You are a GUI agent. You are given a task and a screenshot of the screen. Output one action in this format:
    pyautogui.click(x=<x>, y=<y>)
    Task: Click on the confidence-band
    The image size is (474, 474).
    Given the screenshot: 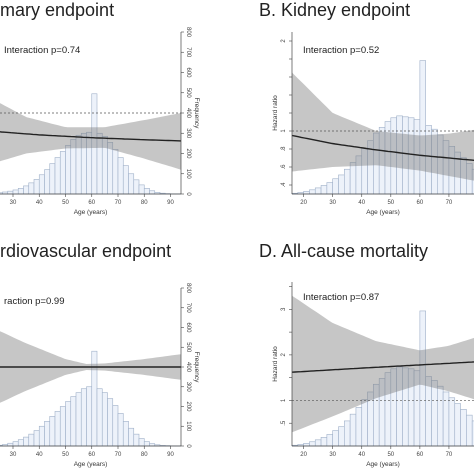 What is the action you would take?
    pyautogui.click(x=383, y=126)
    